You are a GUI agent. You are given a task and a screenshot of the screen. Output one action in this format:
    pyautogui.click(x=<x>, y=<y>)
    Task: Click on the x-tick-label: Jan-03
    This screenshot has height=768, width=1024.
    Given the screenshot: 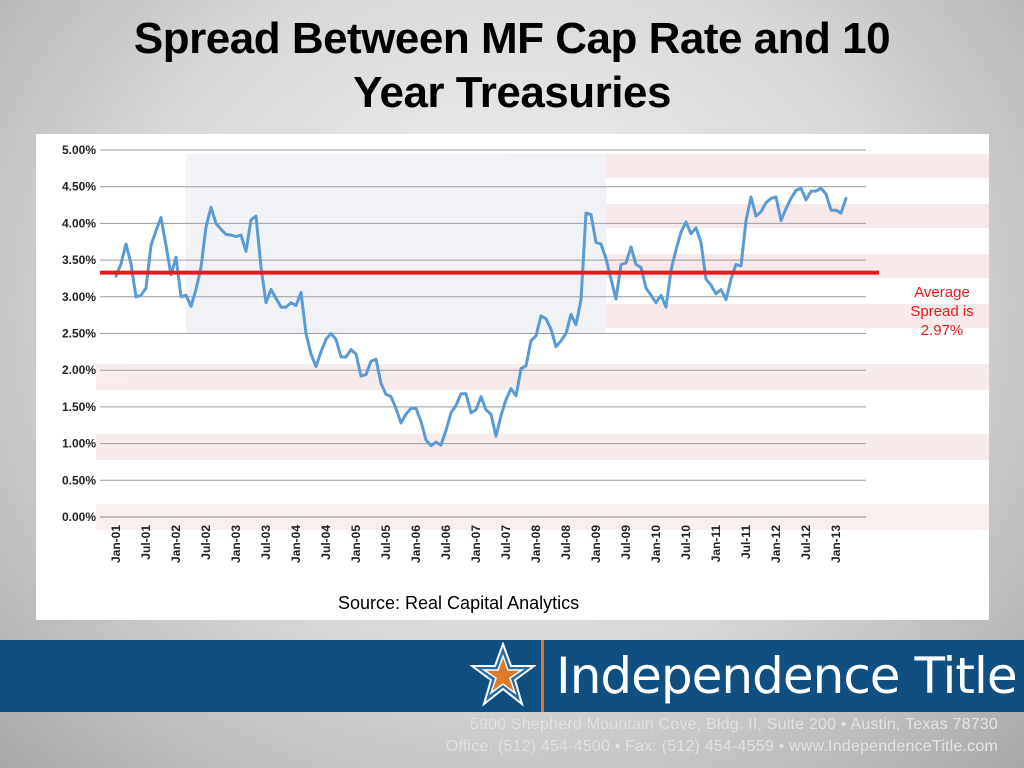 What is the action you would take?
    pyautogui.click(x=236, y=544)
    